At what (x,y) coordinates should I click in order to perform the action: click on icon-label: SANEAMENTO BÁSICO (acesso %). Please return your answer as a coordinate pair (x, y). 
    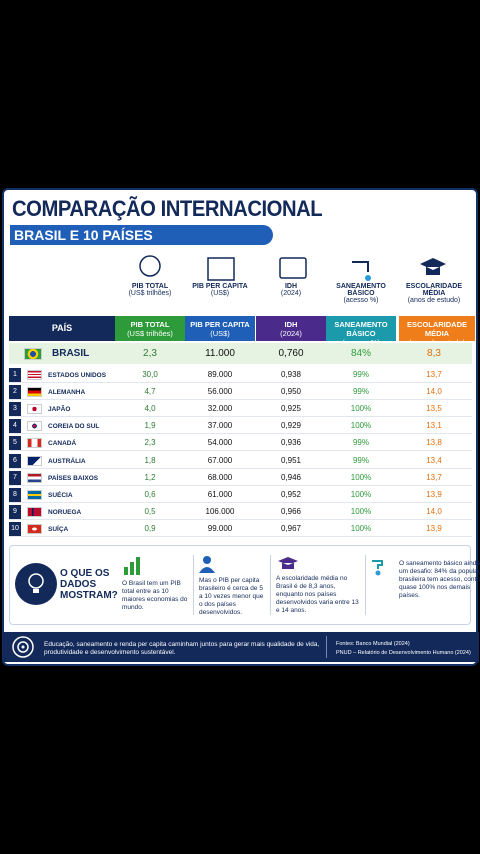
    Looking at the image, I should click on (361, 293).